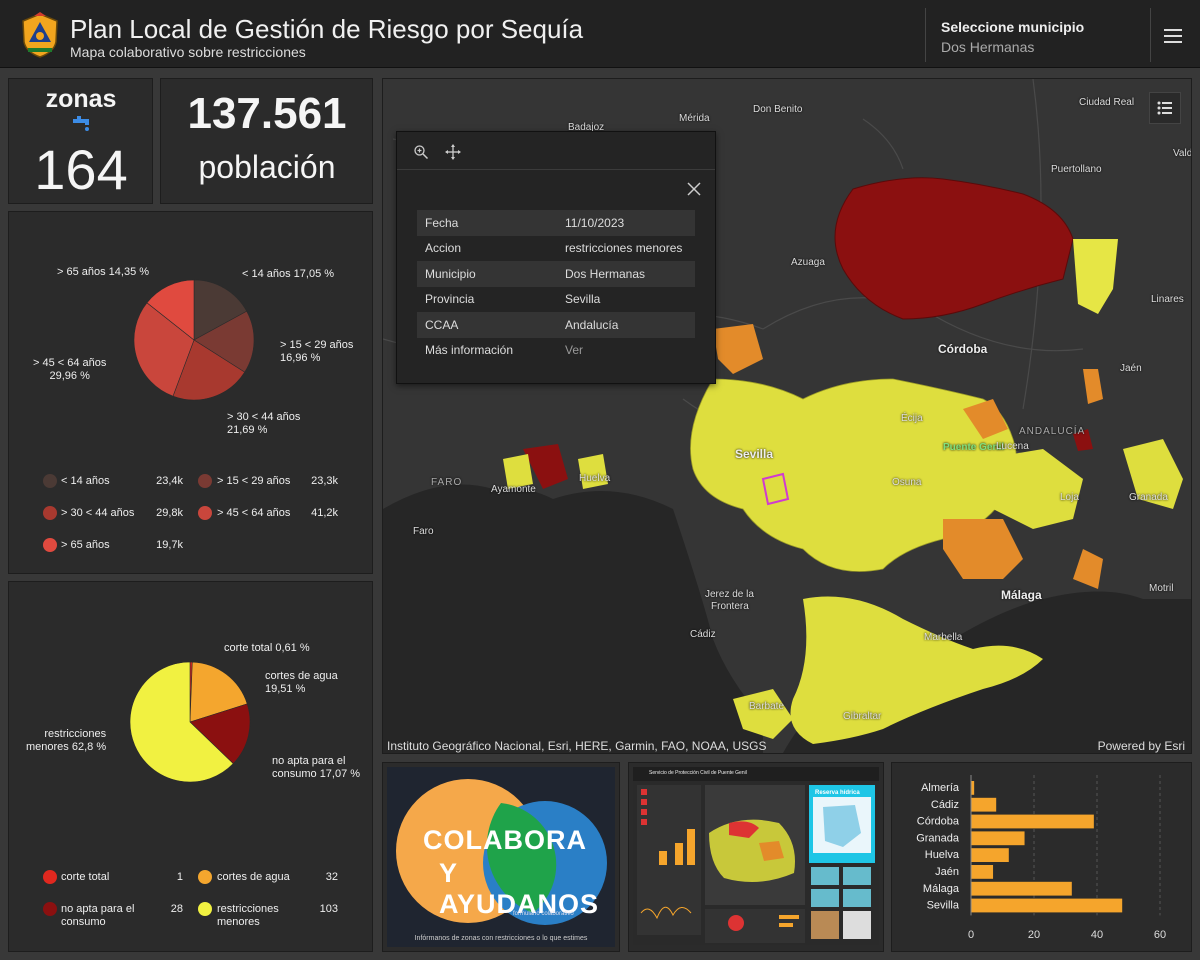 Image resolution: width=1200 pixels, height=960 pixels. What do you see at coordinates (1076, 169) in the screenshot?
I see `map-label: Puertollano` at bounding box center [1076, 169].